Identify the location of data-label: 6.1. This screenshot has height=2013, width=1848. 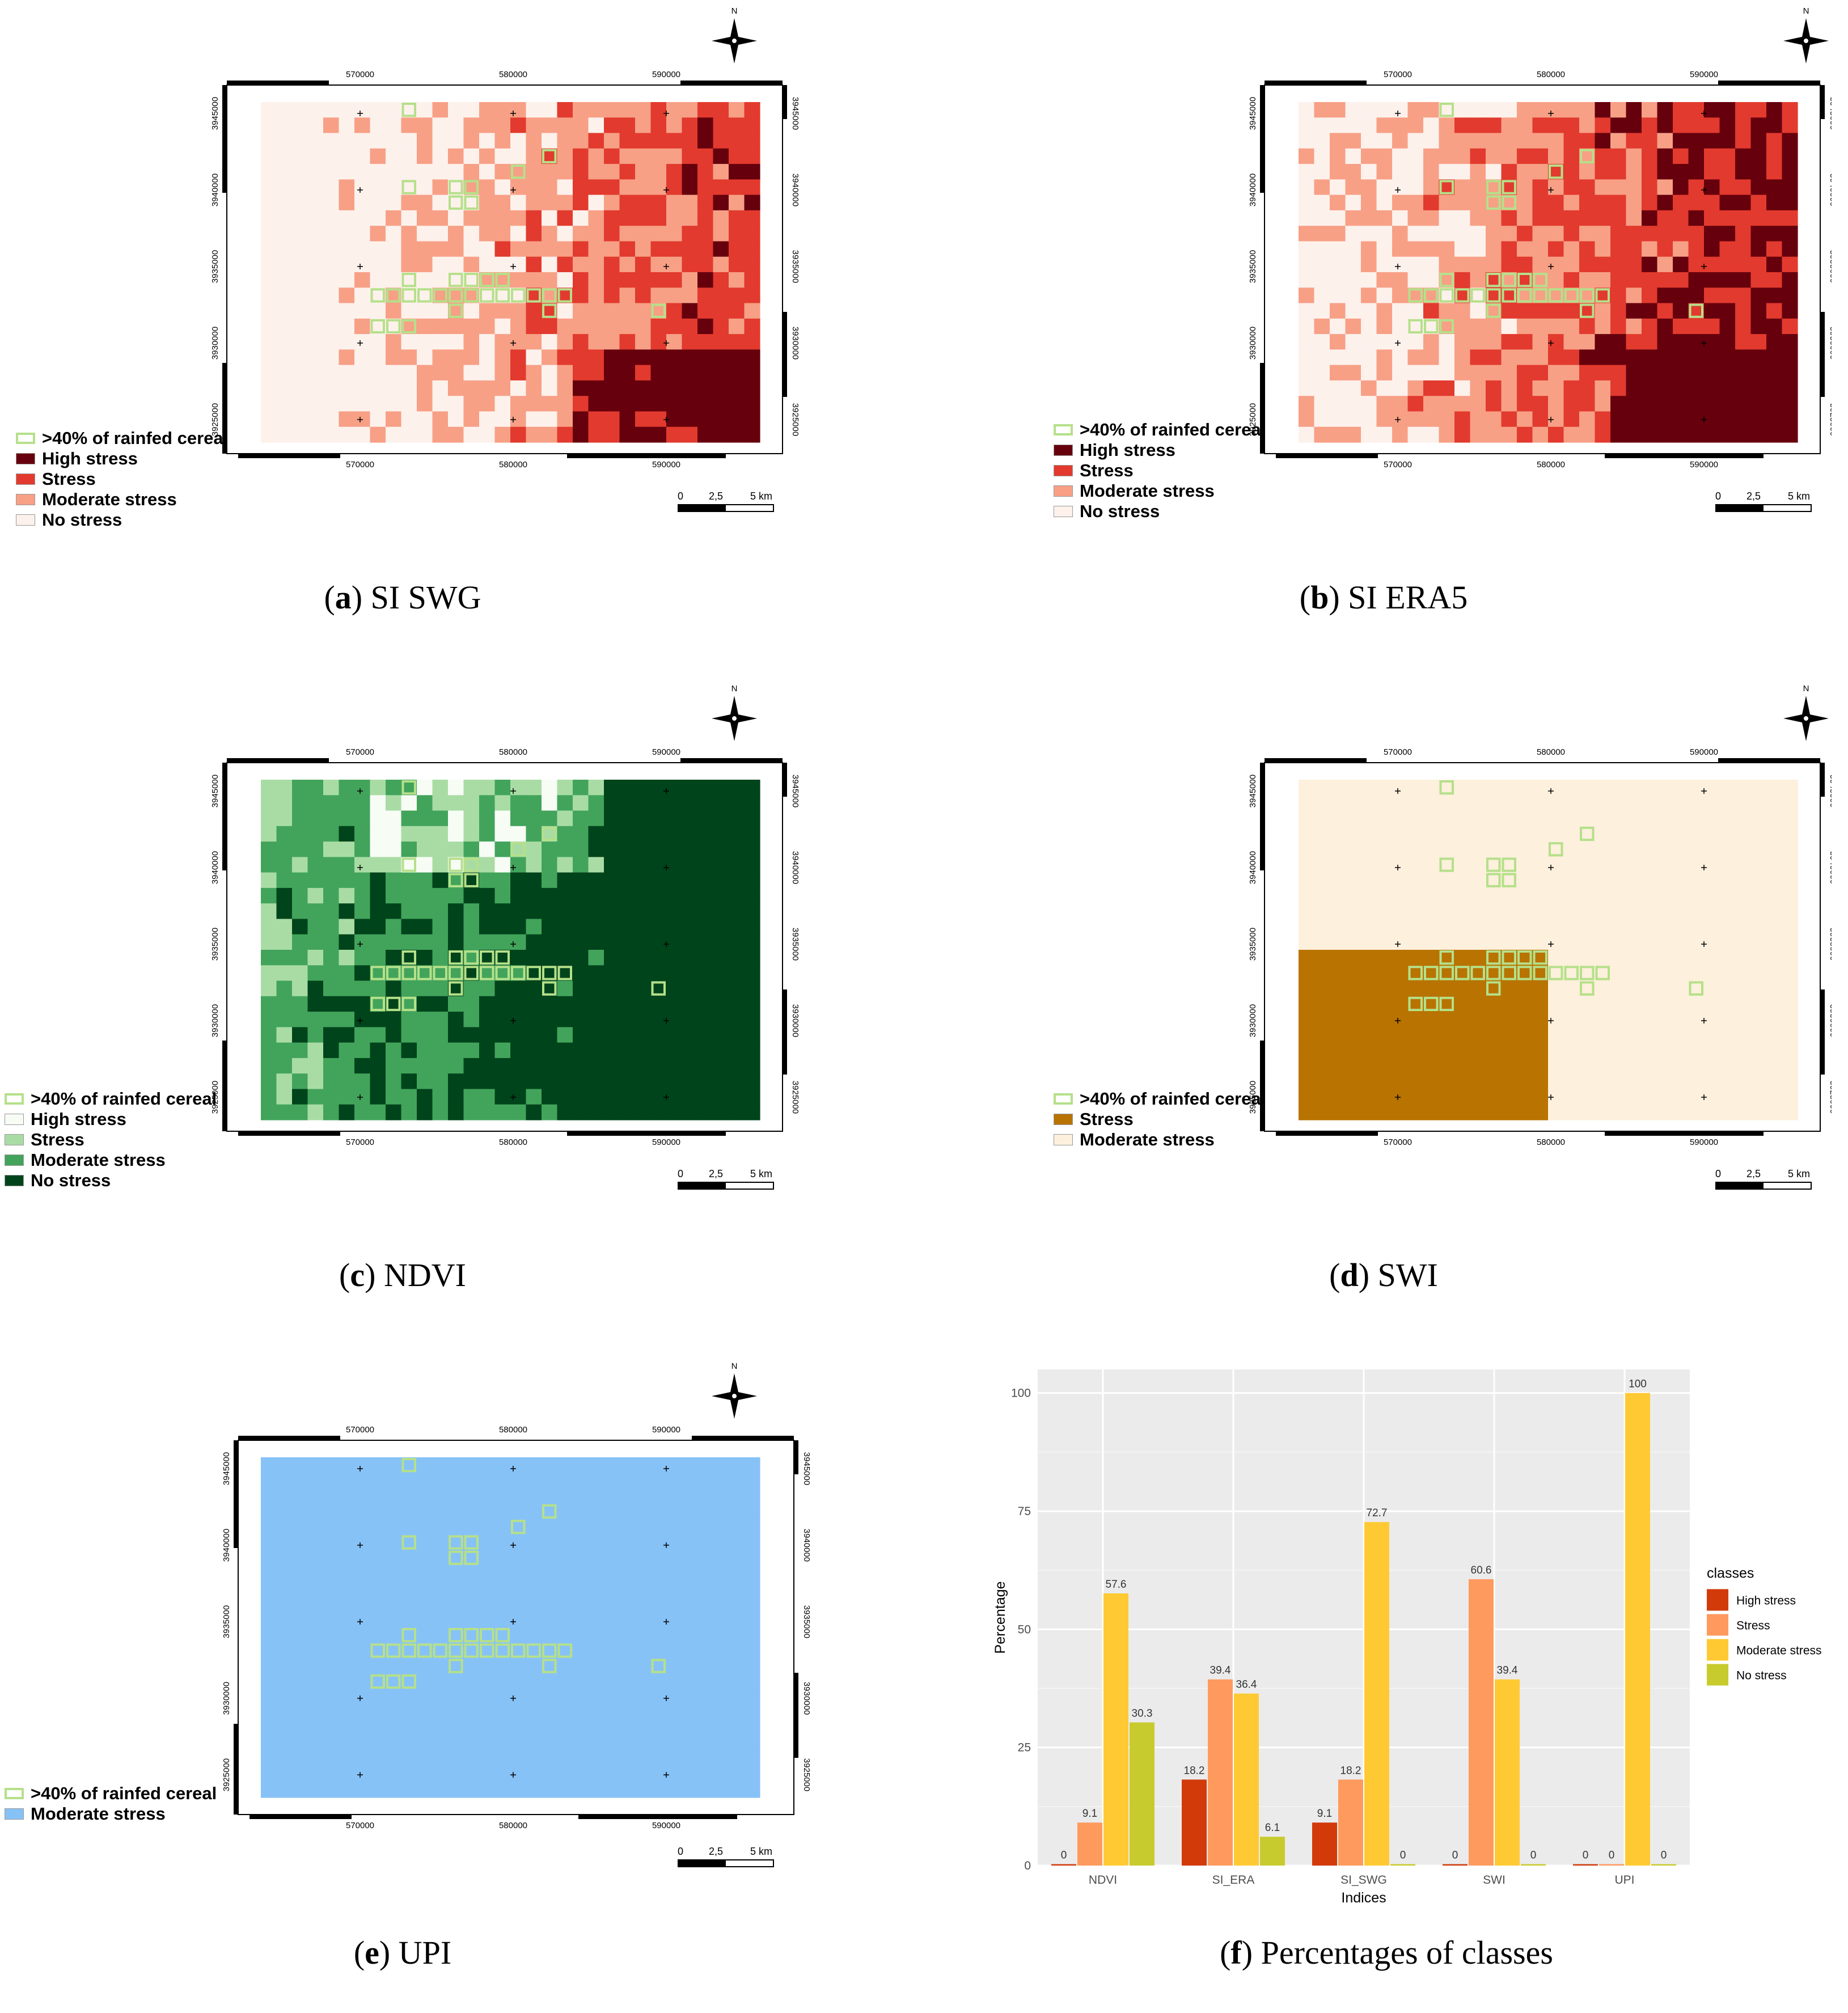
(1272, 1828).